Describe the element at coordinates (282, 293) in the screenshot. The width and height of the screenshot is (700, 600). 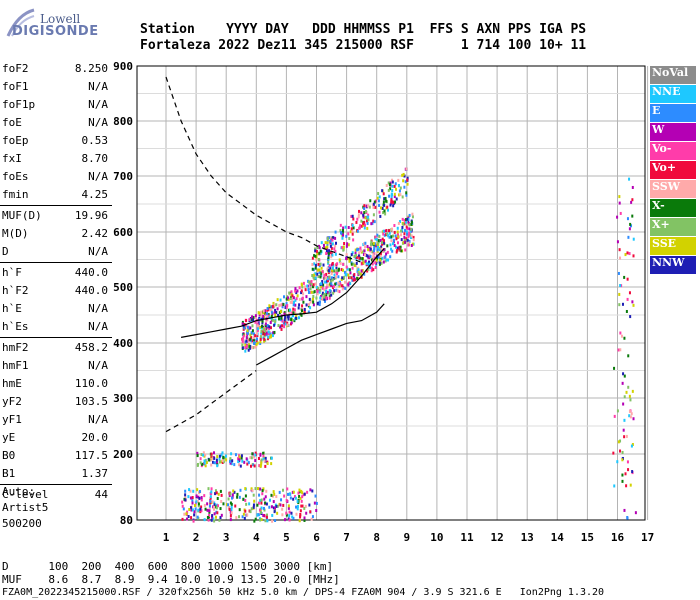
I see `series-virtual-height-trace` at that location.